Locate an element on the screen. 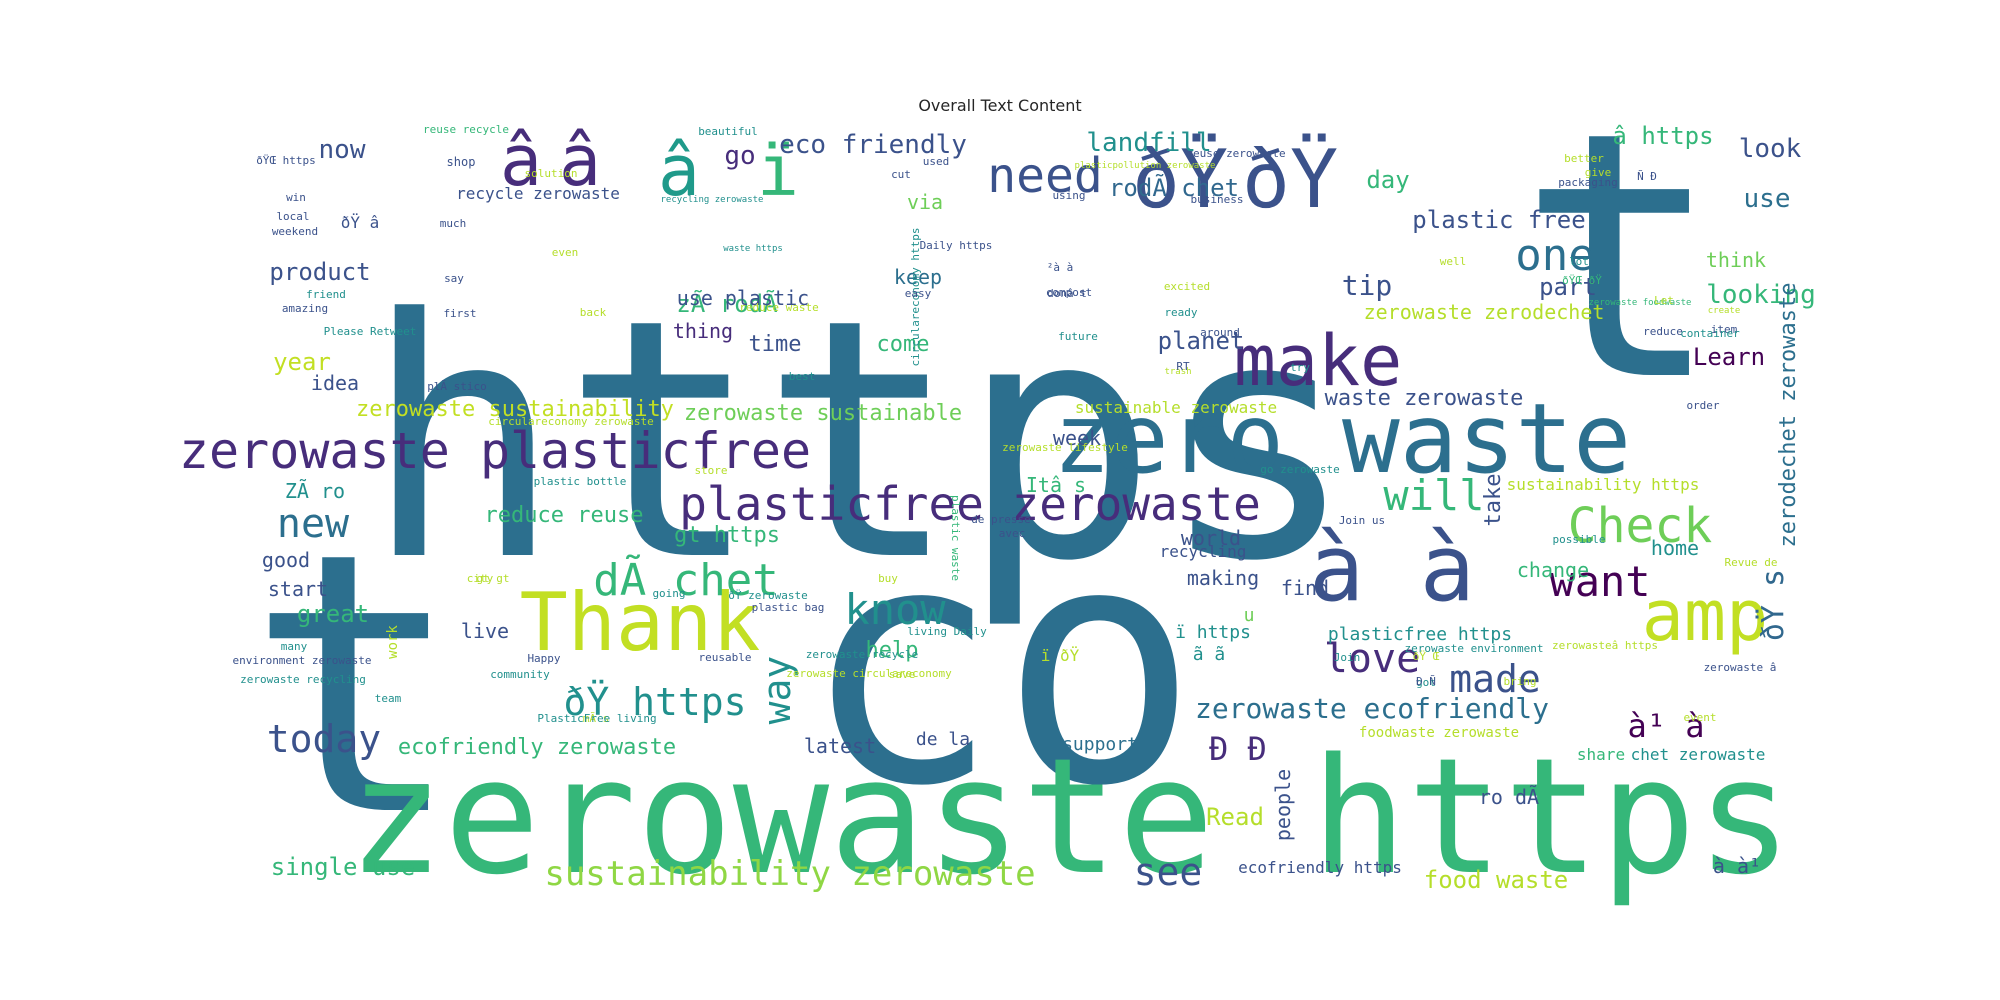  word-cloud-word: today is located at coordinates (324, 739).